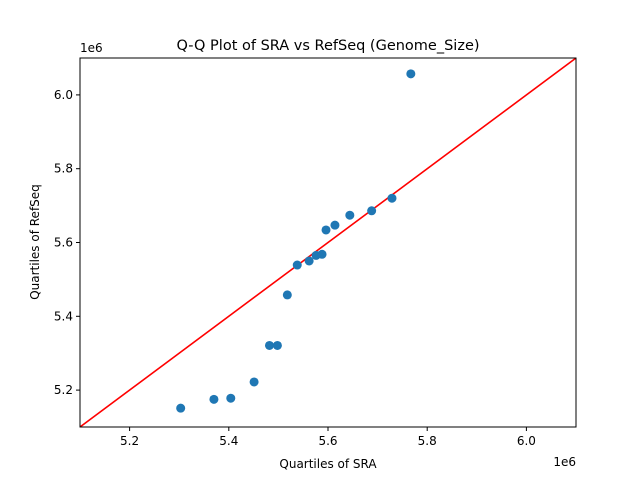  What do you see at coordinates (526, 441) in the screenshot?
I see `x-tick-label: 6.0` at bounding box center [526, 441].